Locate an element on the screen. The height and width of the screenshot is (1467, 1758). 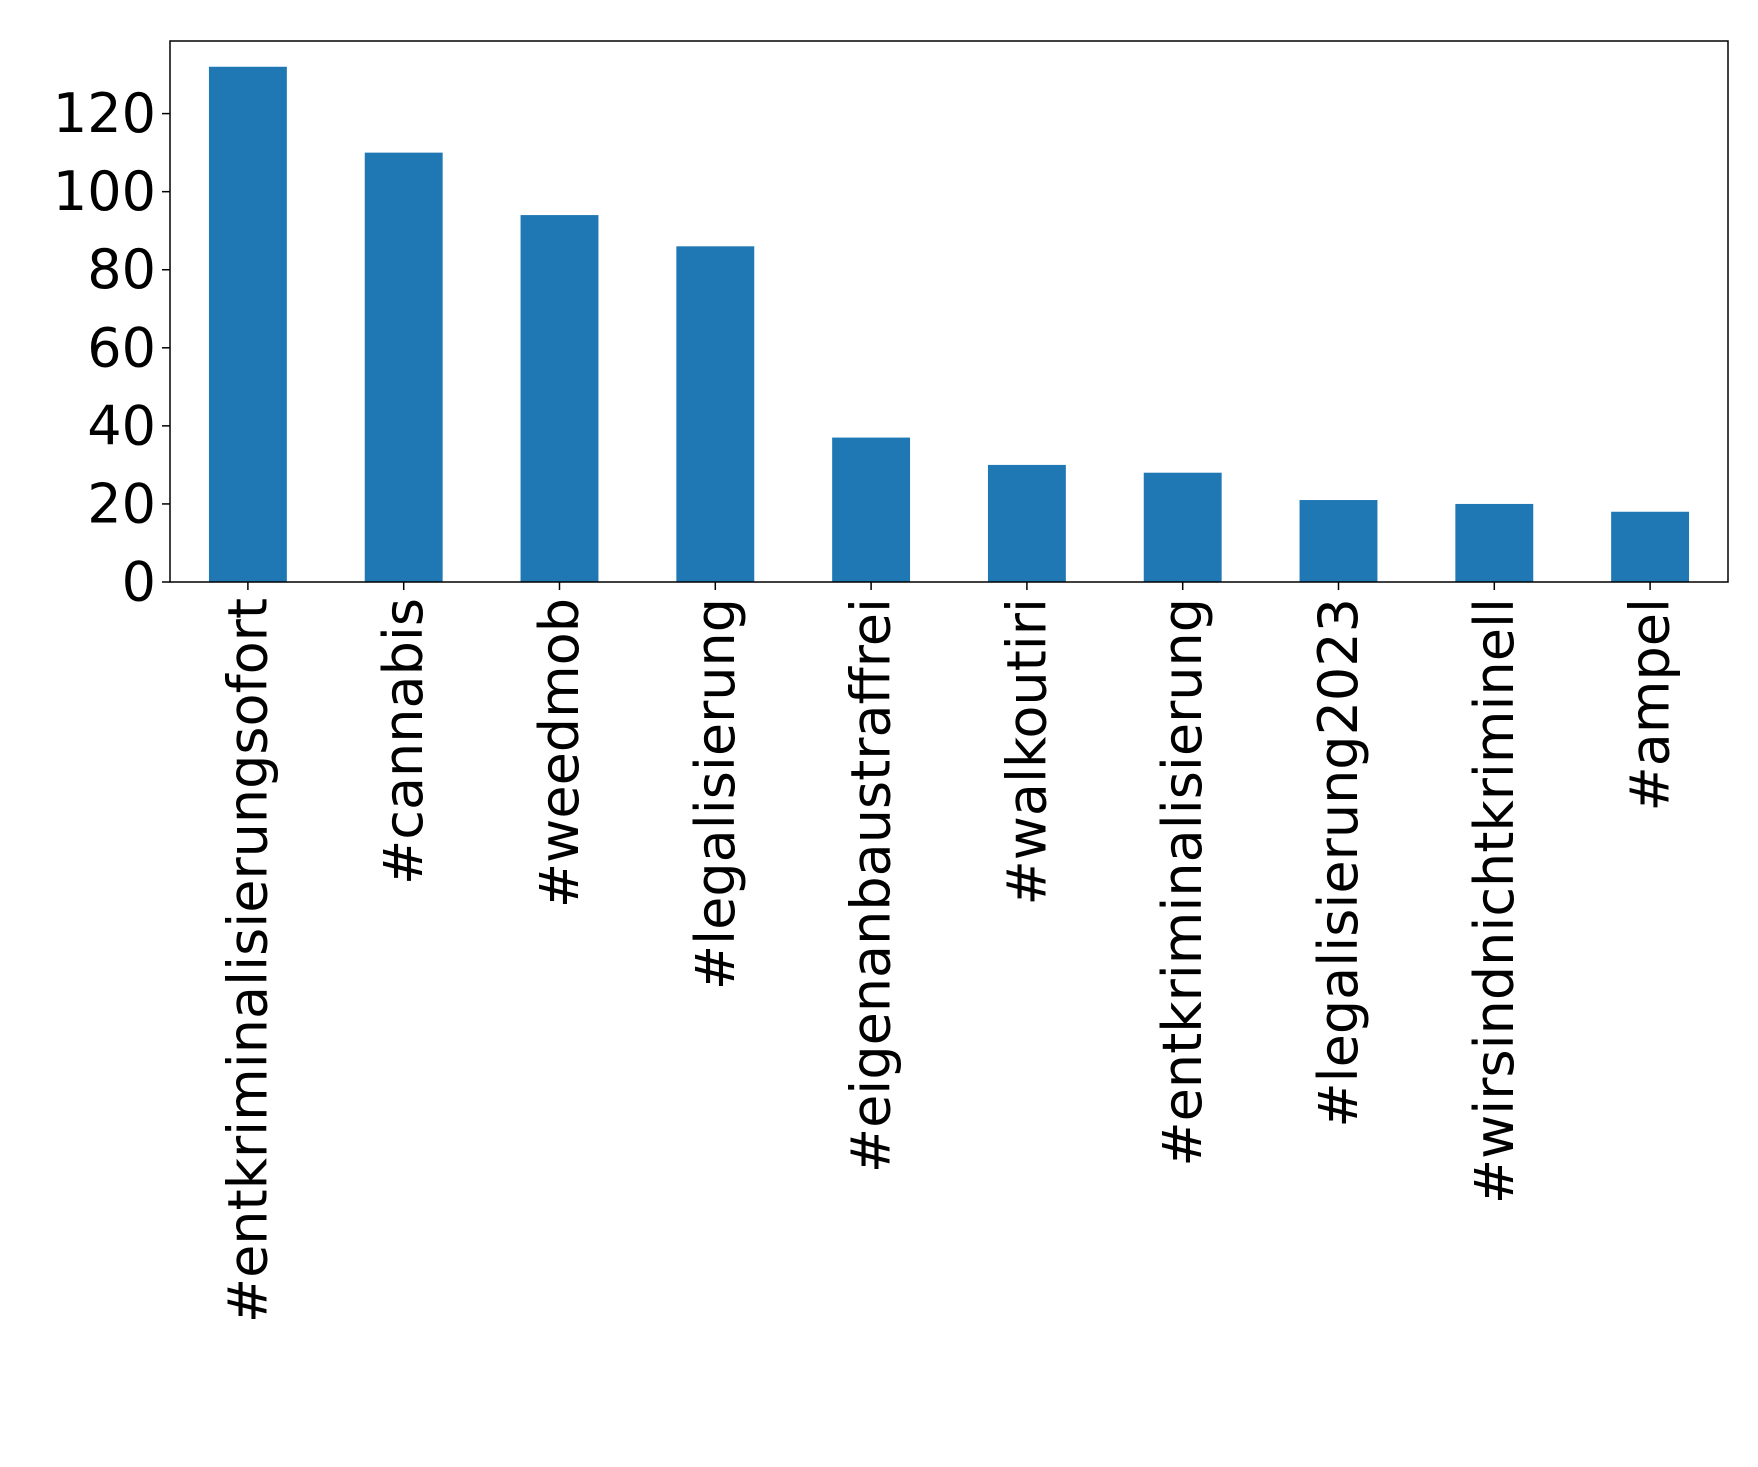
x-tick-label: #eigenanbaustraffrei is located at coordinates (871, 885).